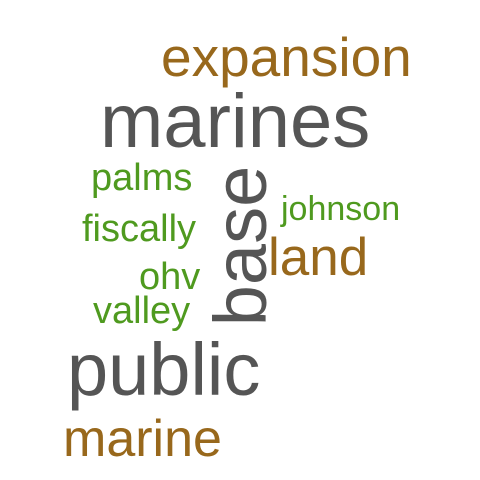 The image size is (480, 480). Describe the element at coordinates (235, 121) in the screenshot. I see `word-marines: marines` at that location.